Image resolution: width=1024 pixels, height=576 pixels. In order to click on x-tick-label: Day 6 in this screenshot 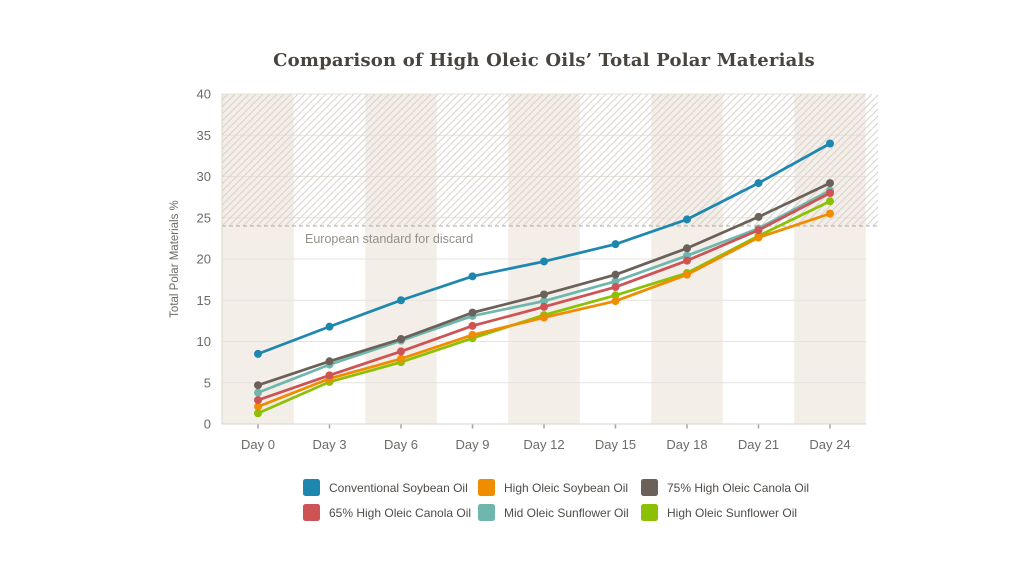, I will do `click(401, 444)`.